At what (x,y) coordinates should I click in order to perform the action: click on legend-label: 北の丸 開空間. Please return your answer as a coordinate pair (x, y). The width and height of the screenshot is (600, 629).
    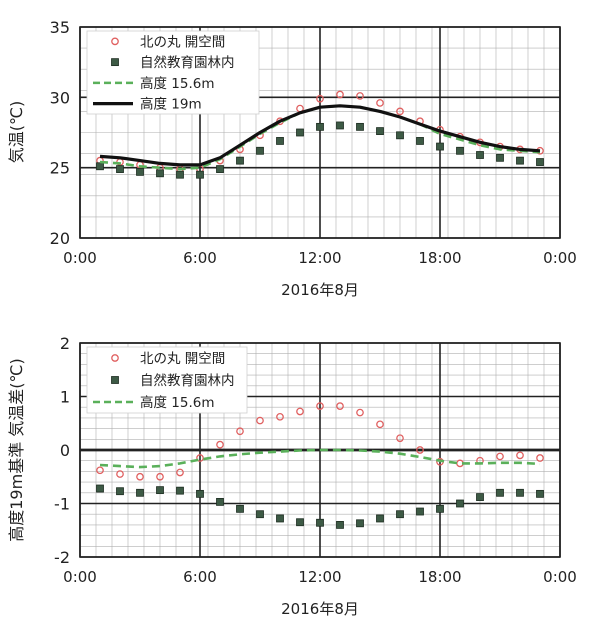
    Looking at the image, I should click on (182, 42).